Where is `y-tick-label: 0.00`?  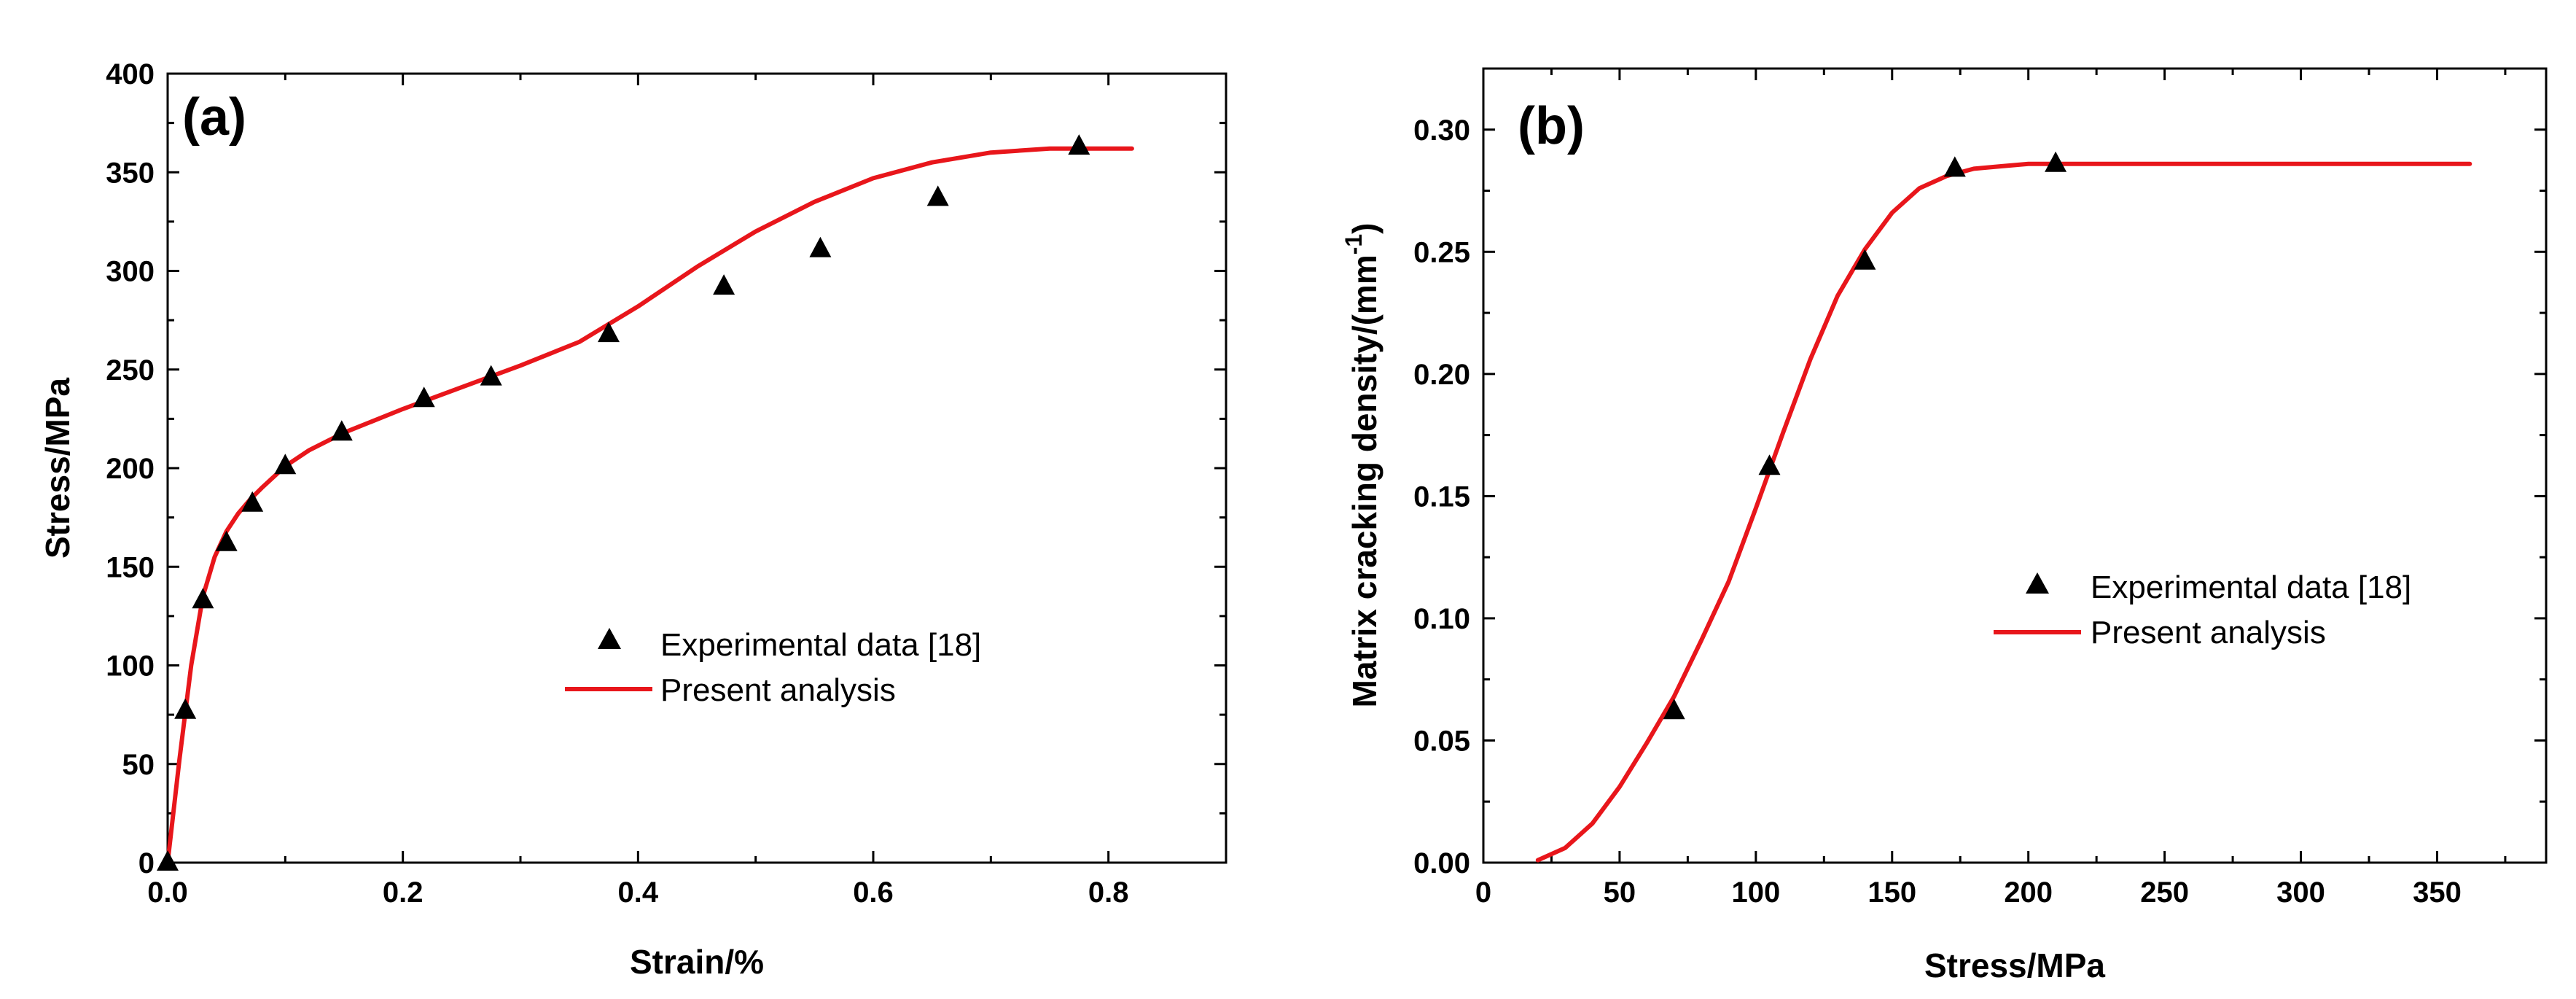
y-tick-label: 0.00 is located at coordinates (1441, 863).